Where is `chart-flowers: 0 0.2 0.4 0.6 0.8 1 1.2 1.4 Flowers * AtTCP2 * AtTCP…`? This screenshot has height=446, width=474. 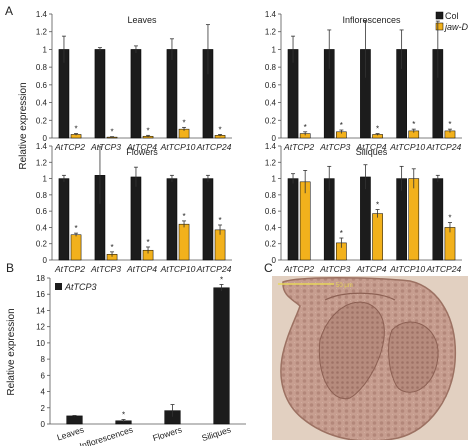
chart-flowers: 0 0.2 0.4 0.6 0.8 1 1.2 1.4 Flowers * AtTCP2 * AtTCP… is located at coordinates (134, 208).